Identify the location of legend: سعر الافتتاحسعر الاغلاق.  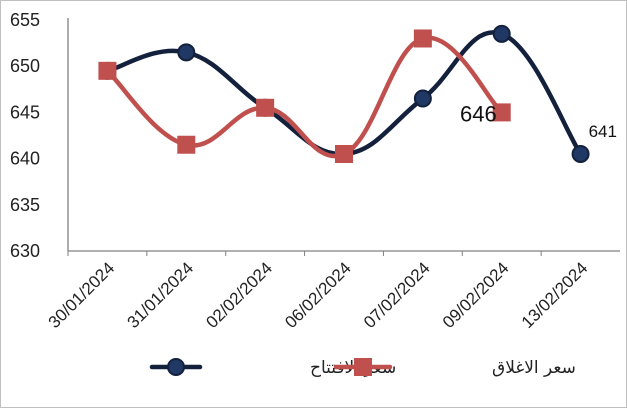
(362, 368).